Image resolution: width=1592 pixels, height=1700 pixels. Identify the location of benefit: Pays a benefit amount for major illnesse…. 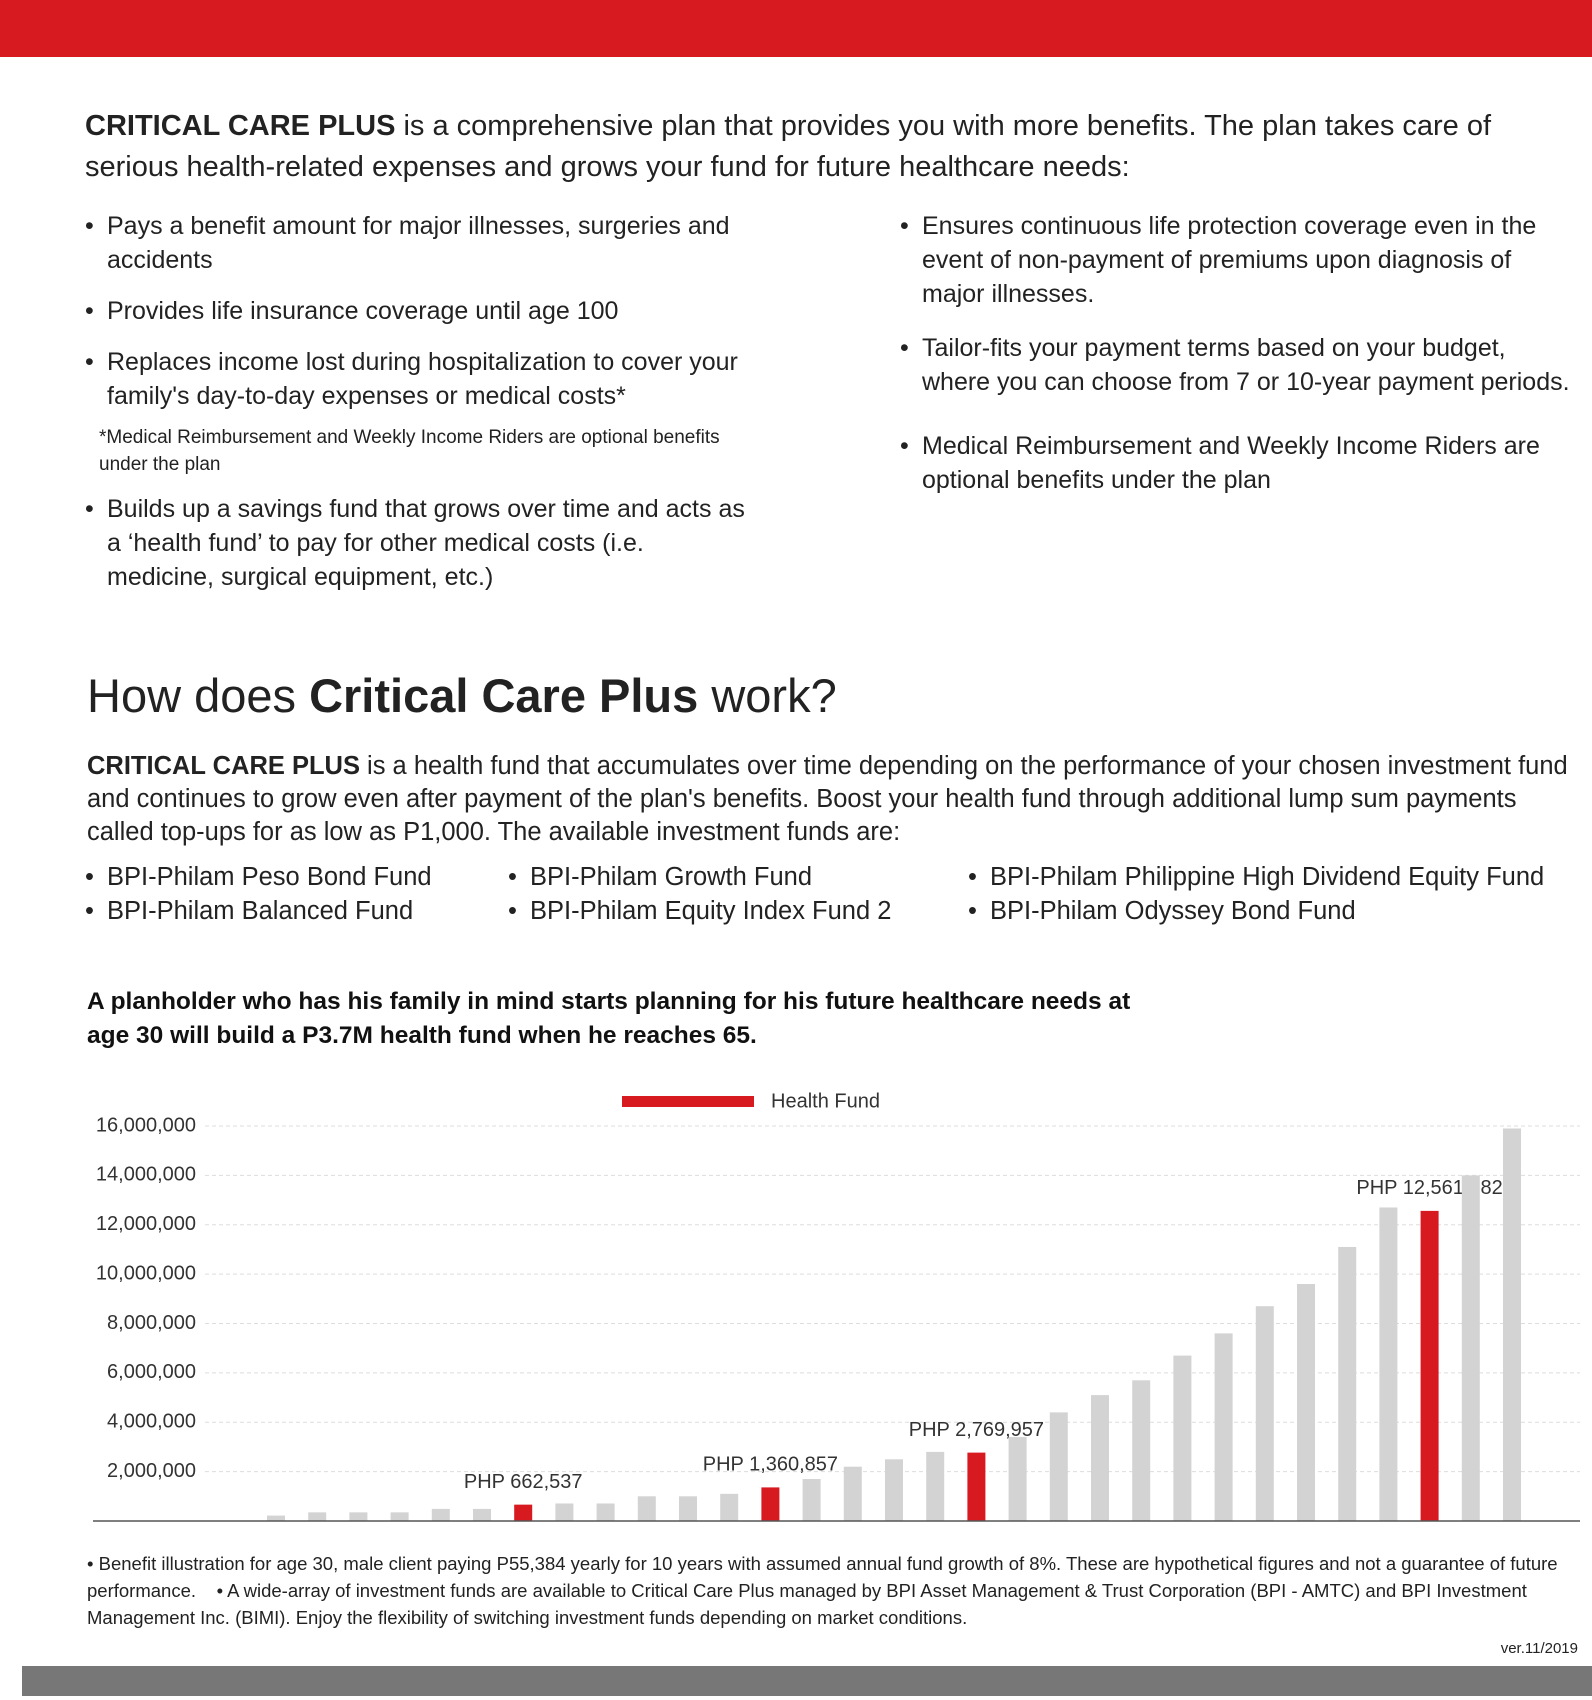
(420, 243).